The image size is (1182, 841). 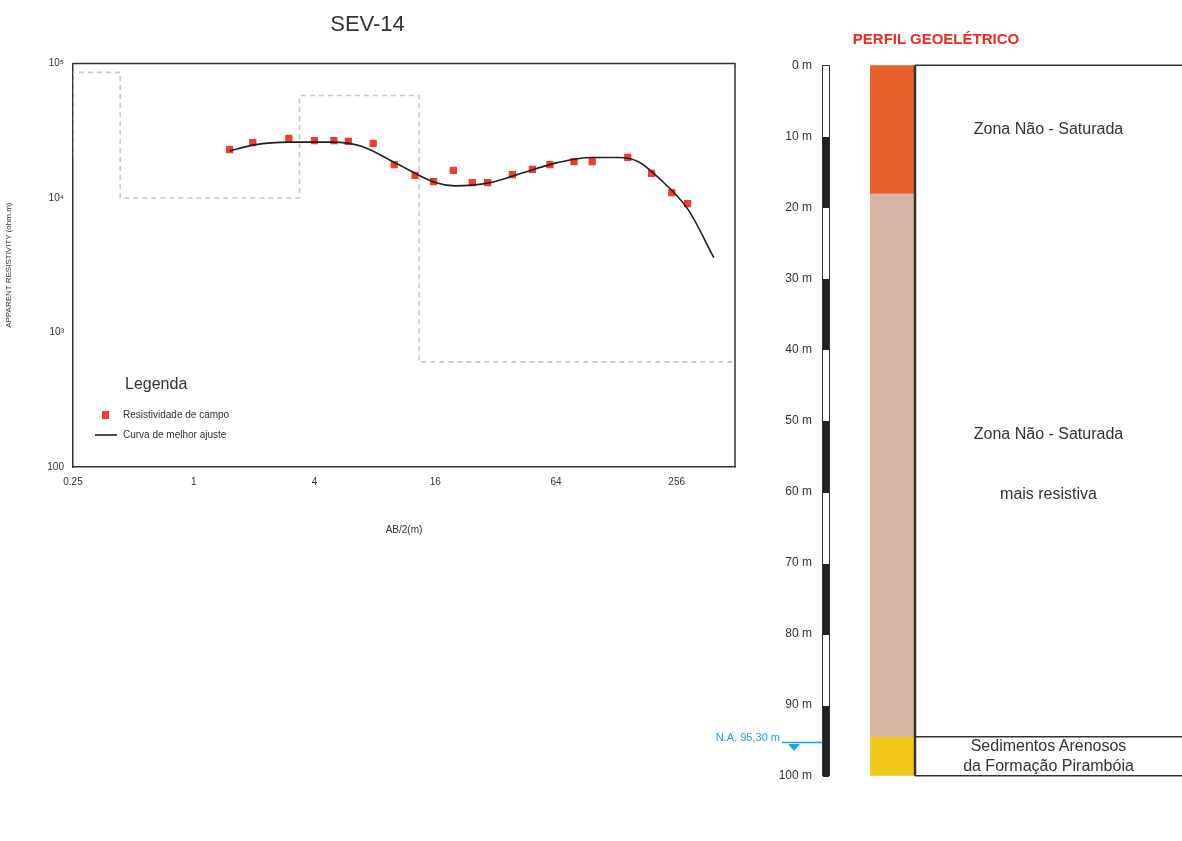 What do you see at coordinates (8, 265) in the screenshot?
I see `y-axis-title: APPARENT RESISTIVITY (ohm.m)` at bounding box center [8, 265].